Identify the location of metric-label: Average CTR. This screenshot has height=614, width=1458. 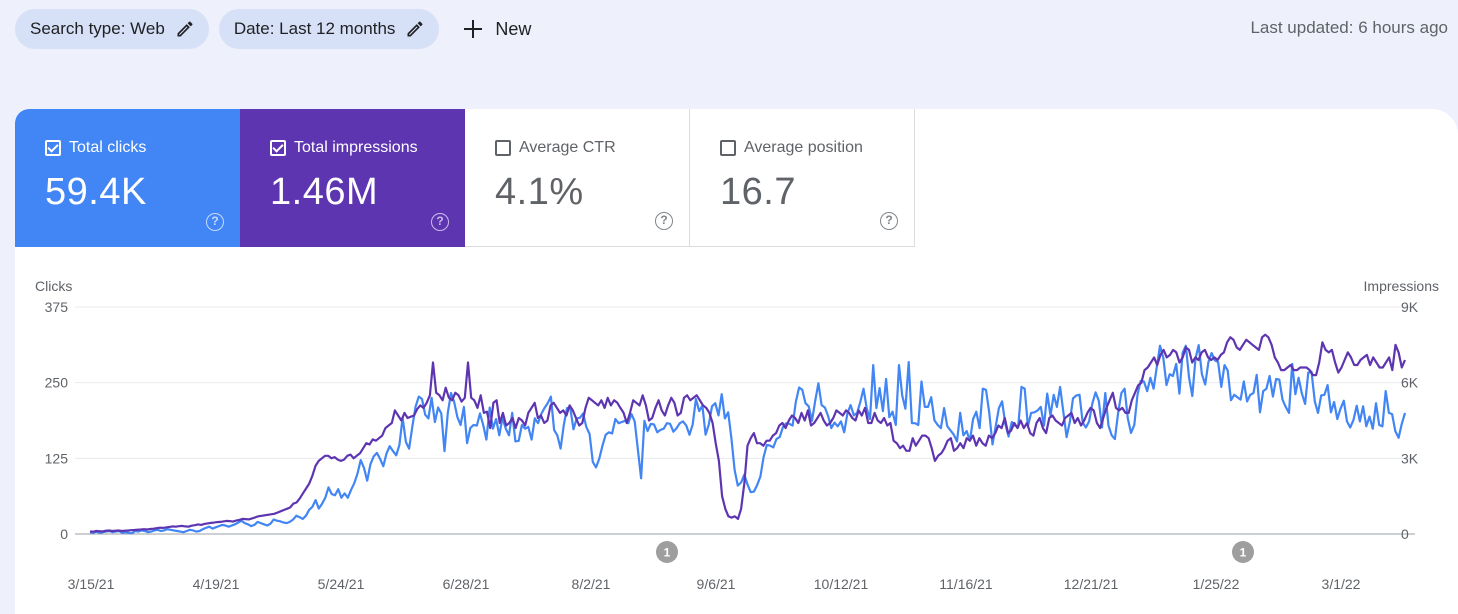
(567, 147).